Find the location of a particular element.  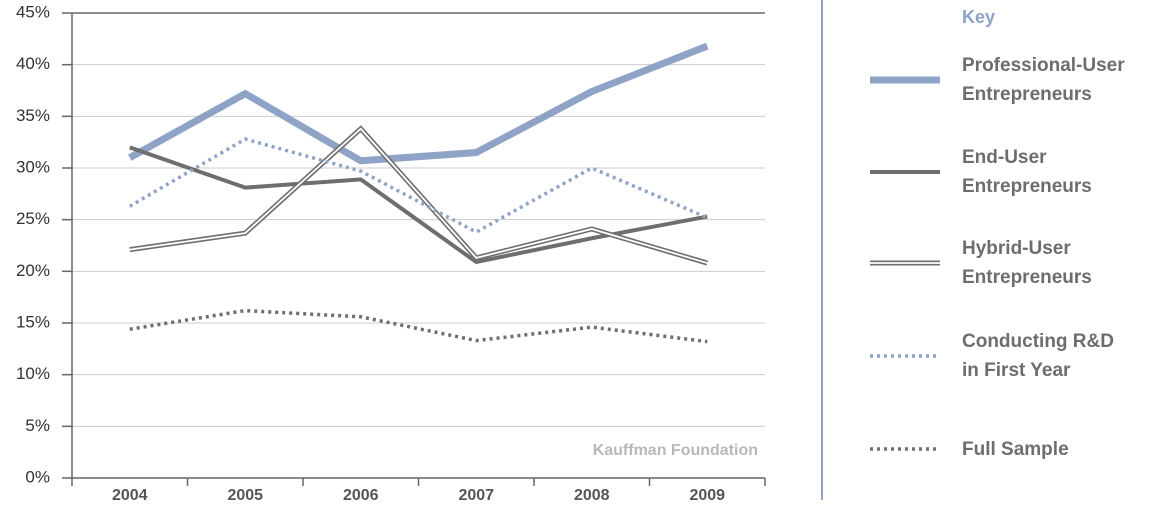

y-tick-label: 35% is located at coordinates (33, 115).